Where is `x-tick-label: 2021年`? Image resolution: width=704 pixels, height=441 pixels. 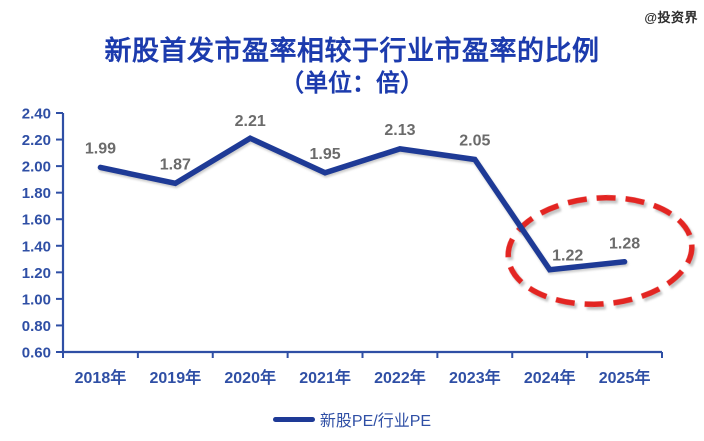 x-tick-label: 2021年 is located at coordinates (325, 377).